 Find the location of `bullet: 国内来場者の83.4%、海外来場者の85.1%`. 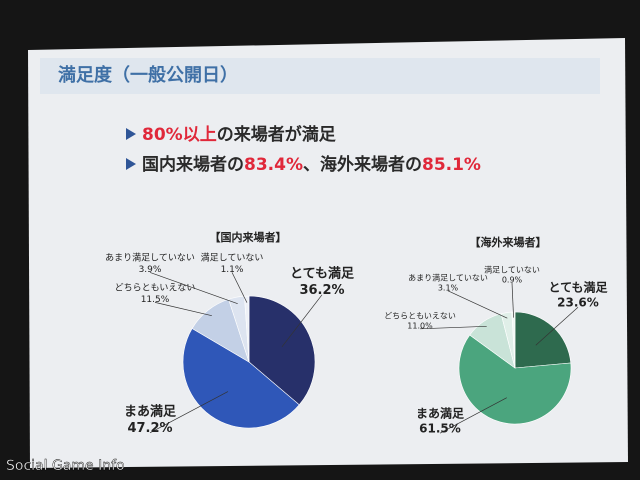

bullet: 国内来場者の83.4%、海外来場者の85.1% is located at coordinates (311, 164).